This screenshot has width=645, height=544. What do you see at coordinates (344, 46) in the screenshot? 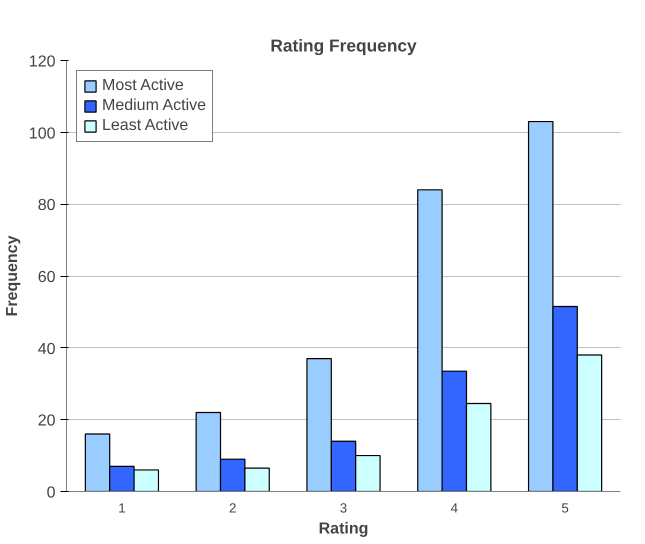
I see `chart-title: Rating Frequency` at bounding box center [344, 46].